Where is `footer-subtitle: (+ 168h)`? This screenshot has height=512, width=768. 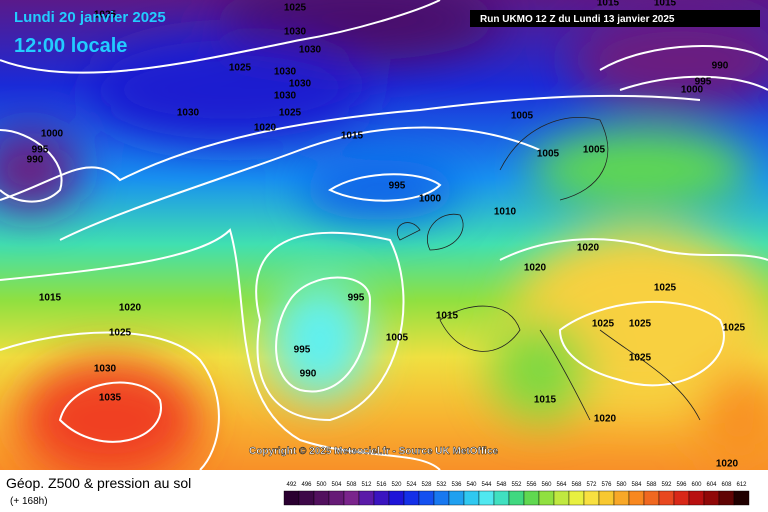
footer-subtitle: (+ 168h) is located at coordinates (29, 501).